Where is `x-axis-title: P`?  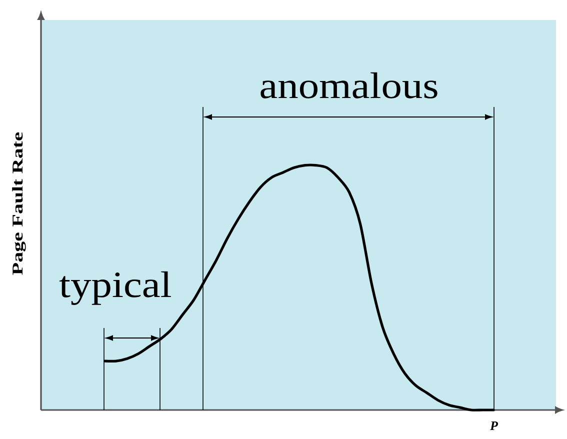
x-axis-title: P is located at coordinates (494, 426).